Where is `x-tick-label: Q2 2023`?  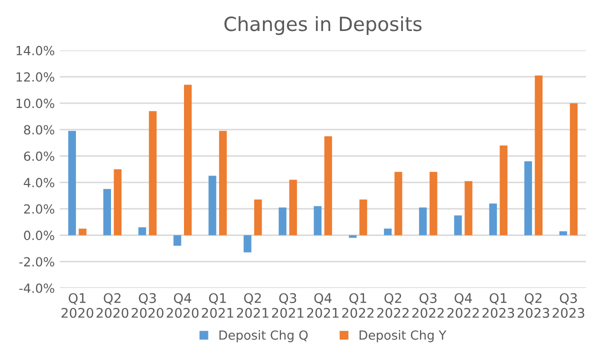
x-tick-label: Q2 2023 is located at coordinates (534, 305).